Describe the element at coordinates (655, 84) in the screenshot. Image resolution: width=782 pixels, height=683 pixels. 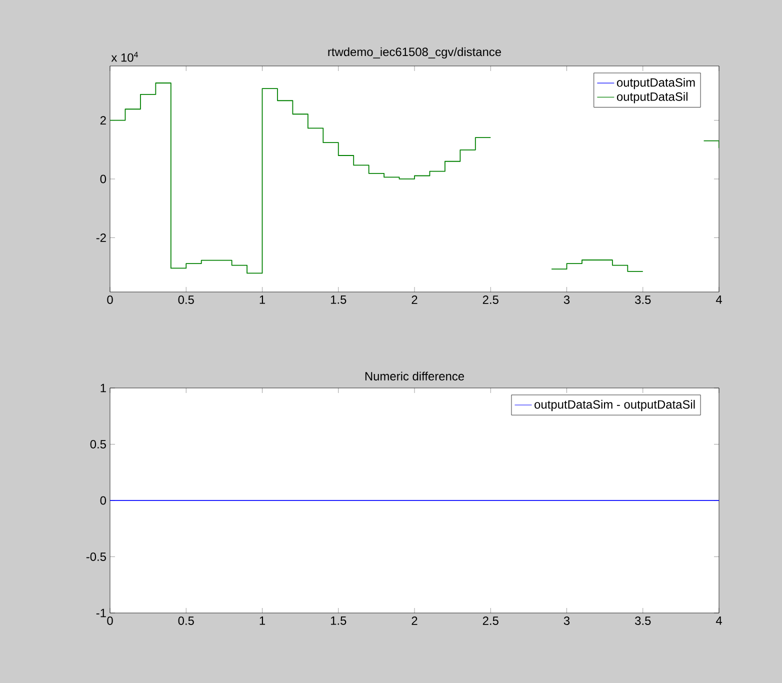
I see `legend-label: outputDataSim` at that location.